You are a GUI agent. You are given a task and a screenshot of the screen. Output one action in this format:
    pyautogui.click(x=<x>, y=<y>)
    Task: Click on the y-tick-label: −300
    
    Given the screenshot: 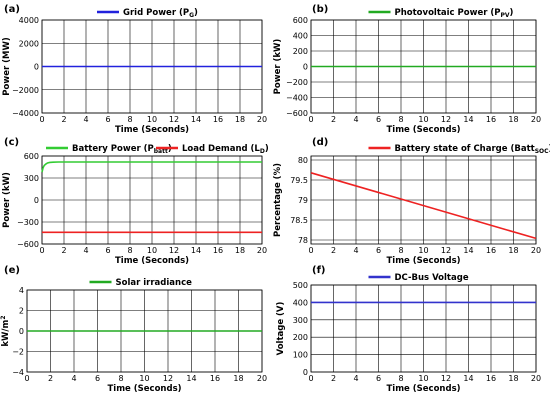 What is the action you would take?
    pyautogui.click(x=28, y=222)
    